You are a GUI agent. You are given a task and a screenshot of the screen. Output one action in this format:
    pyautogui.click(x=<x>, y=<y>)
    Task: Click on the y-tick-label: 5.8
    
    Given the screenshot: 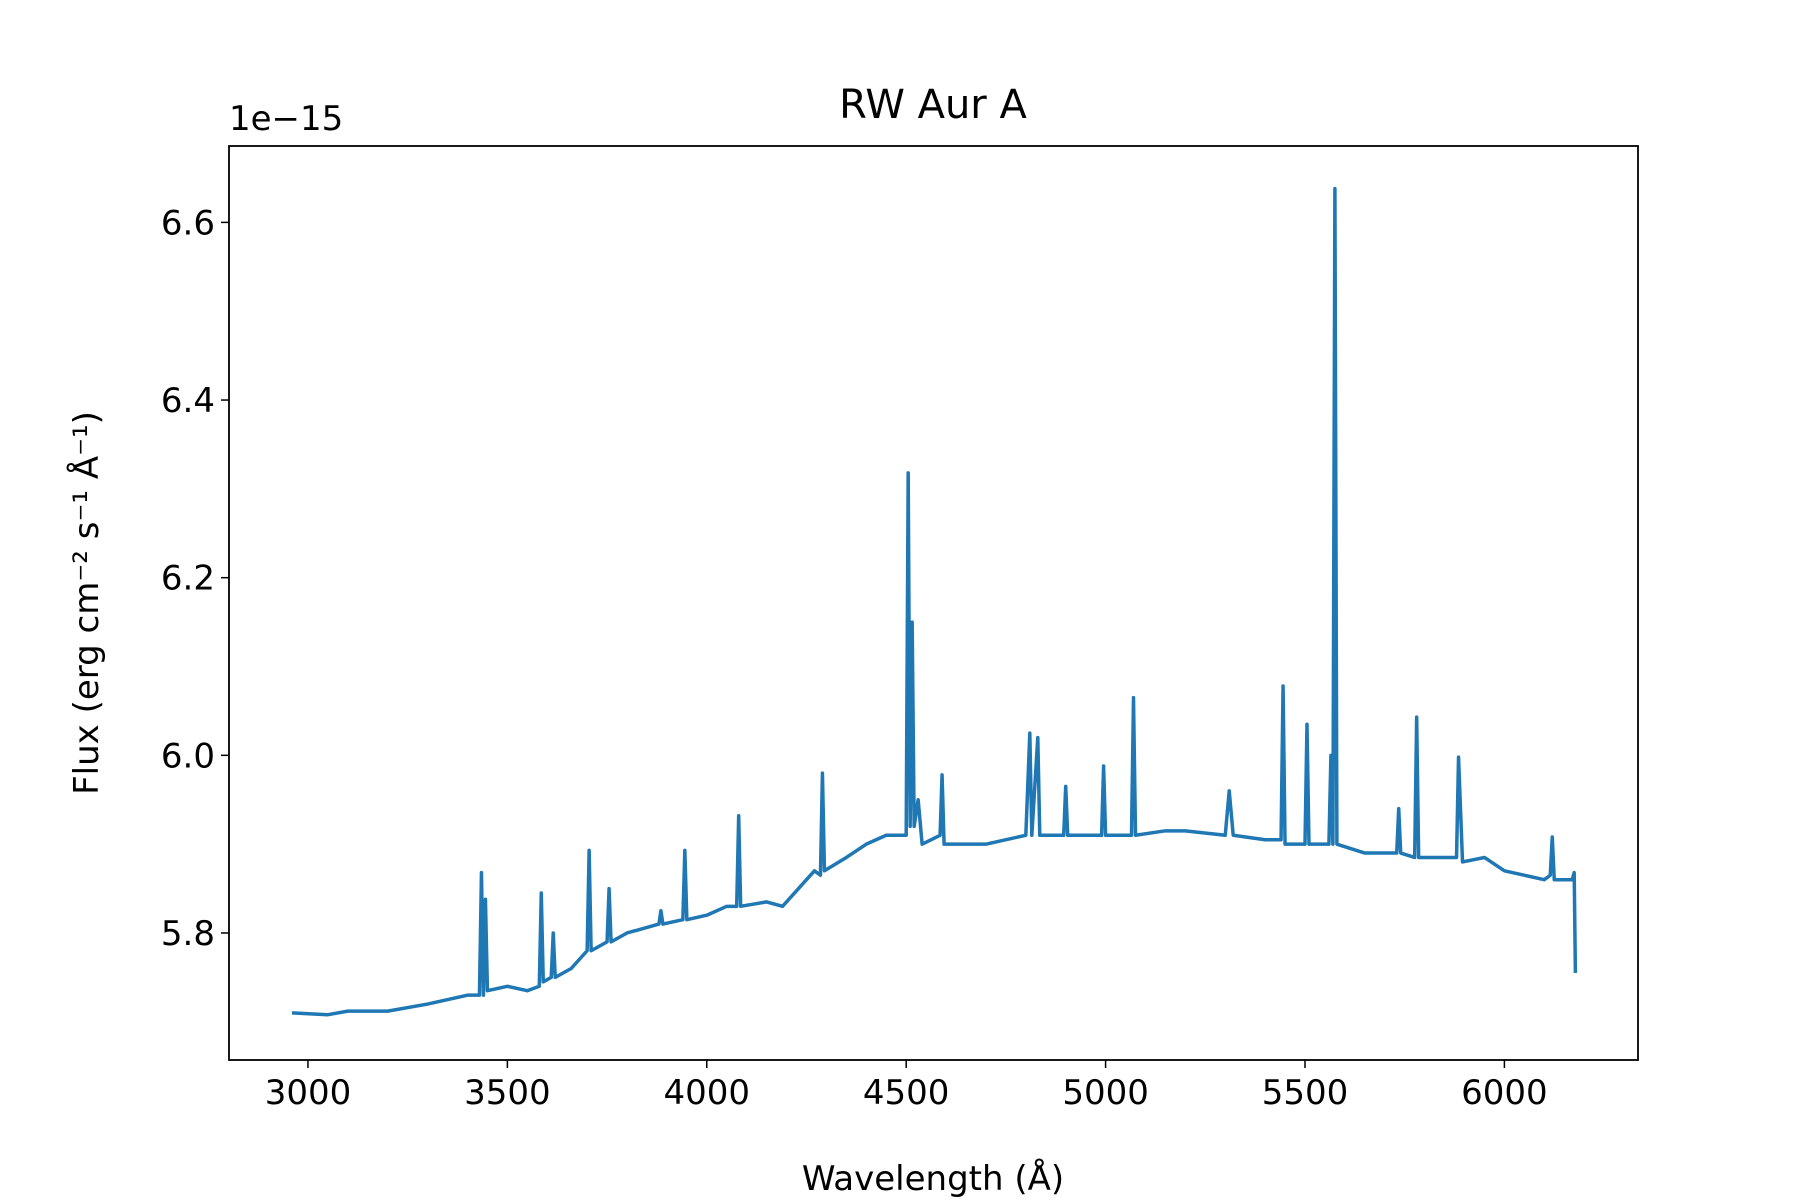 What is the action you would take?
    pyautogui.click(x=188, y=934)
    